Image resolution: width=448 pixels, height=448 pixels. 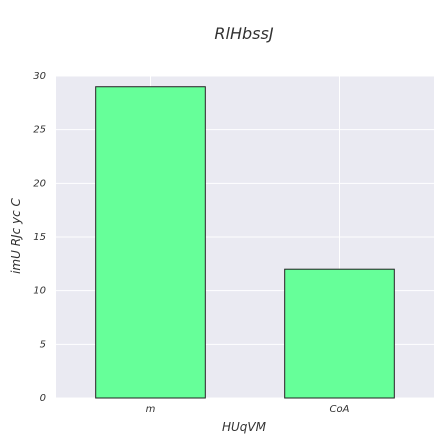 I want to click on y-tick-label: 20, so click(x=39, y=183).